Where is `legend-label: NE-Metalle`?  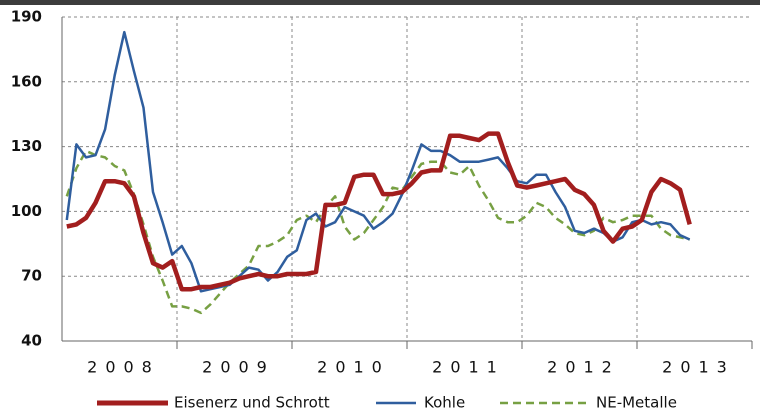
legend-label: NE-Metalle is located at coordinates (636, 403).